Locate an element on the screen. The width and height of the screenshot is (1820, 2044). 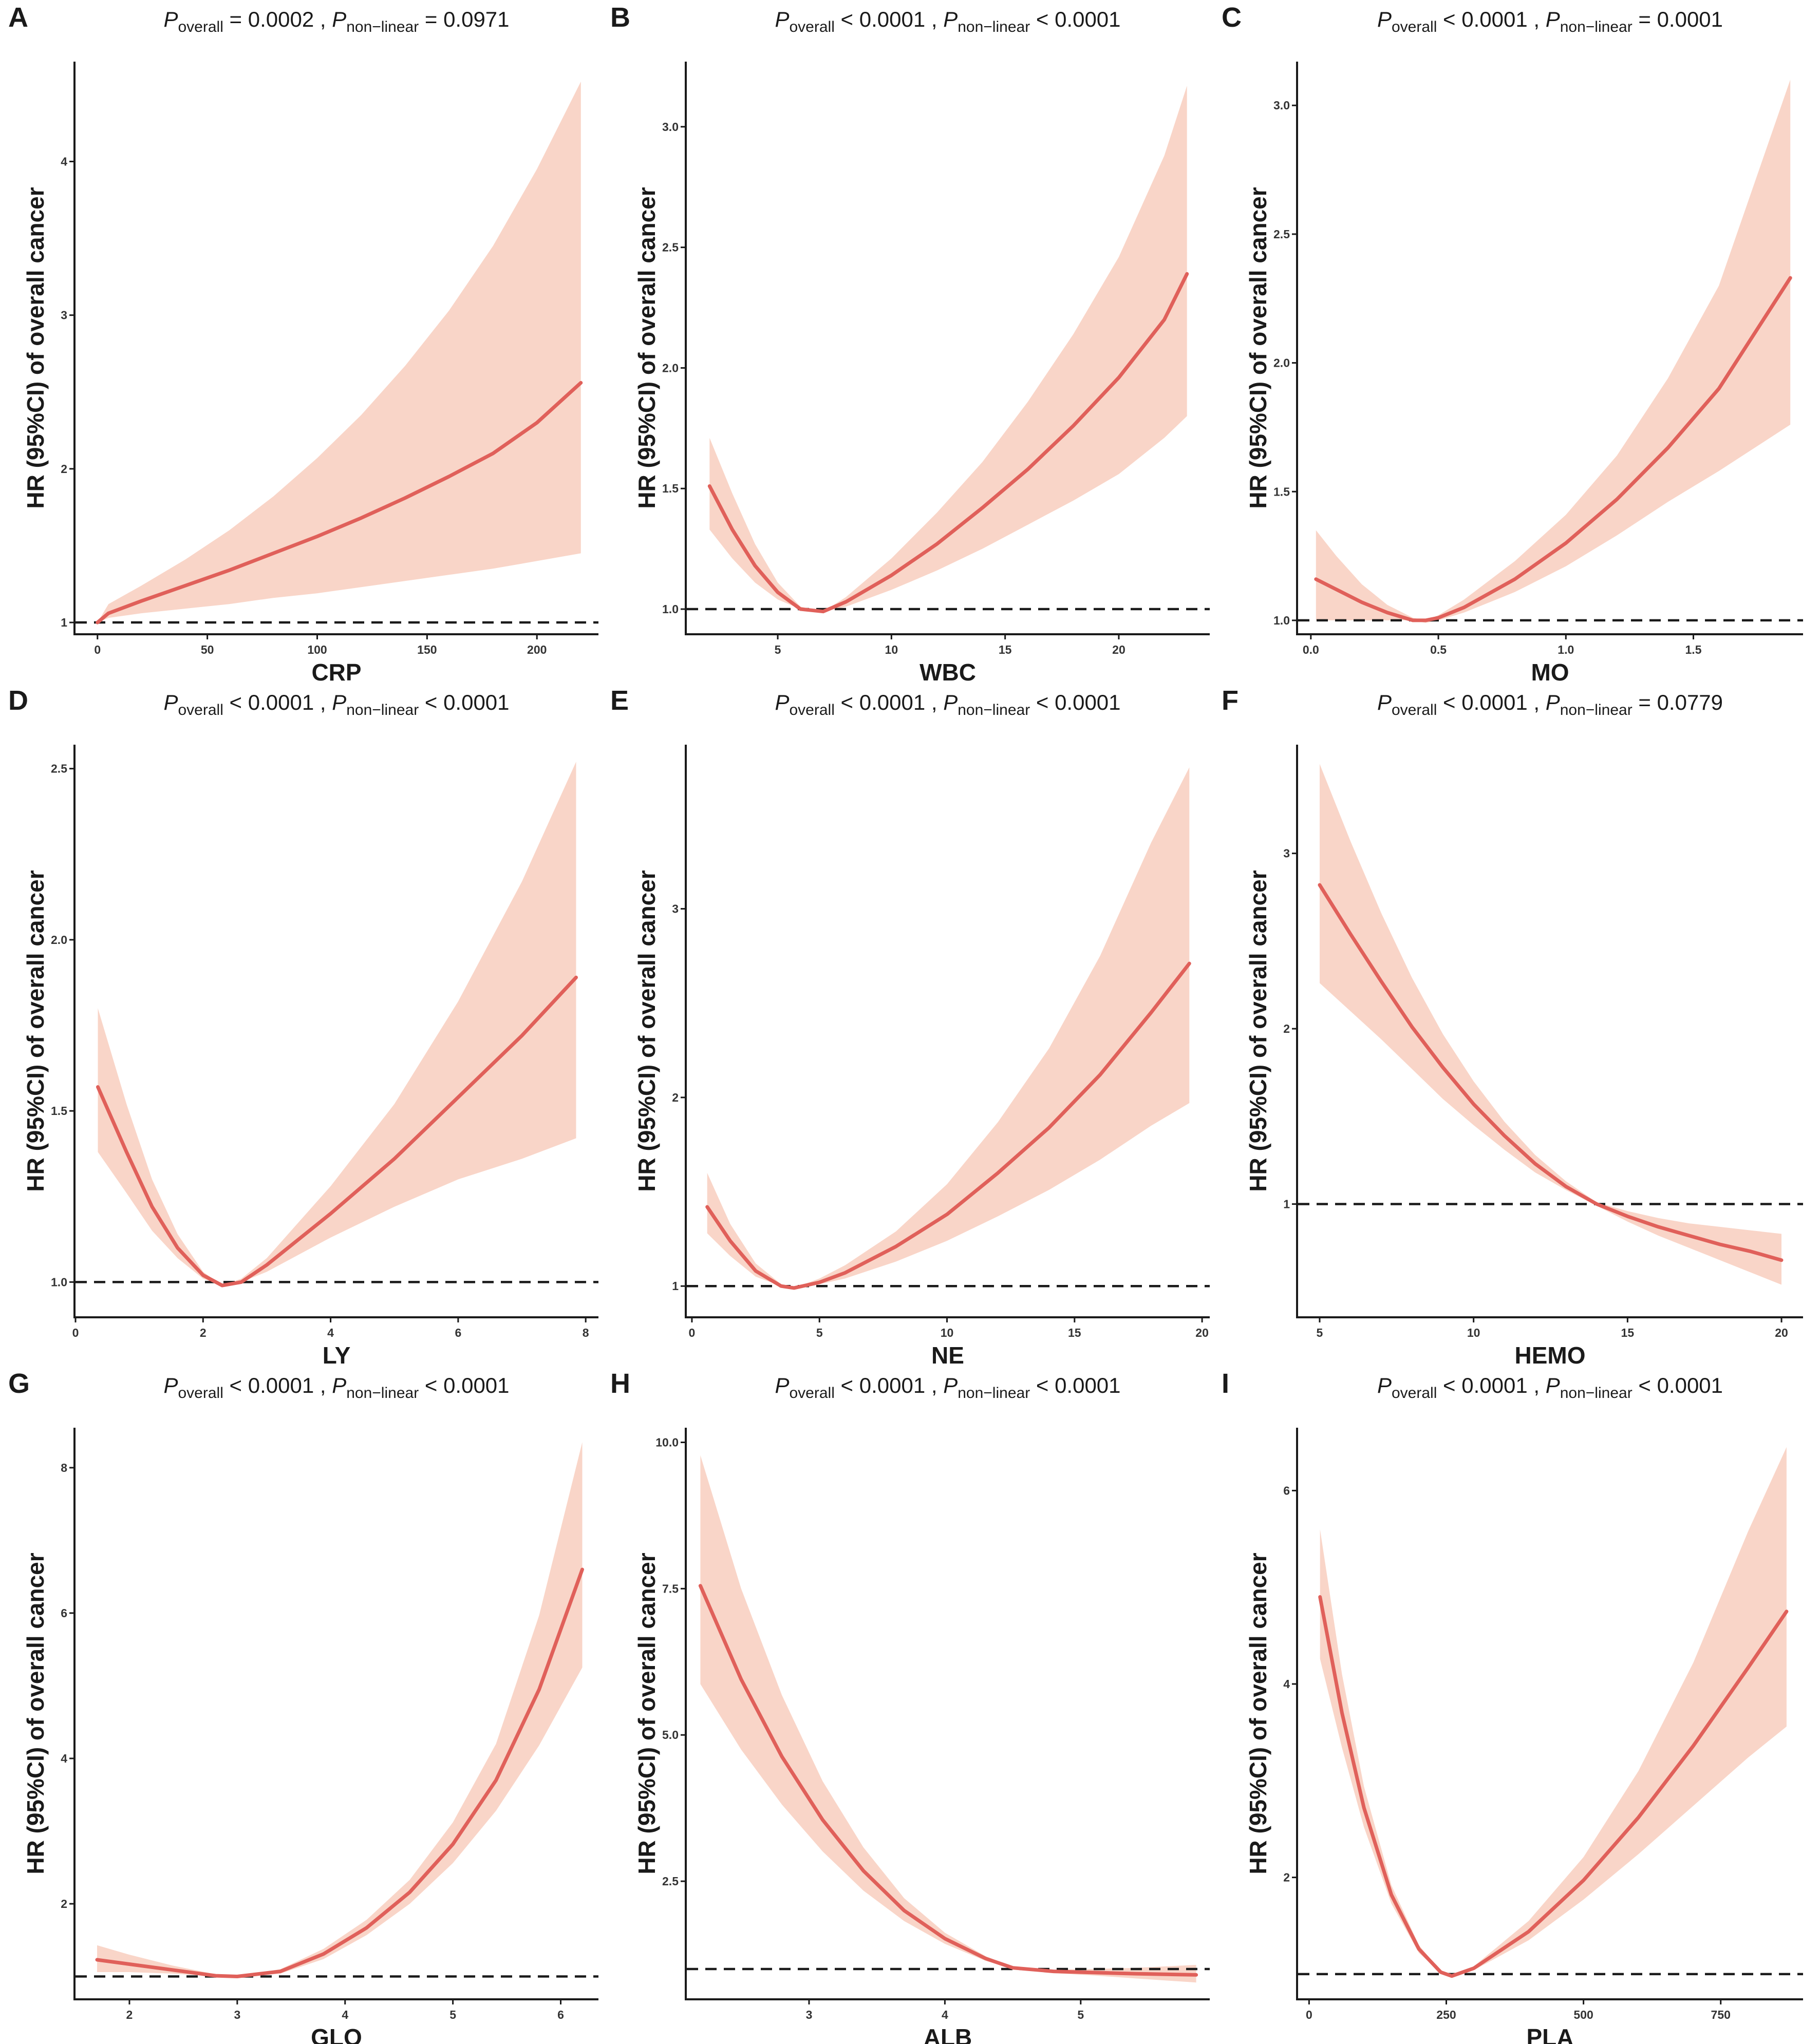
p-nonlinear-val: 0.0971 is located at coordinates (476, 19).